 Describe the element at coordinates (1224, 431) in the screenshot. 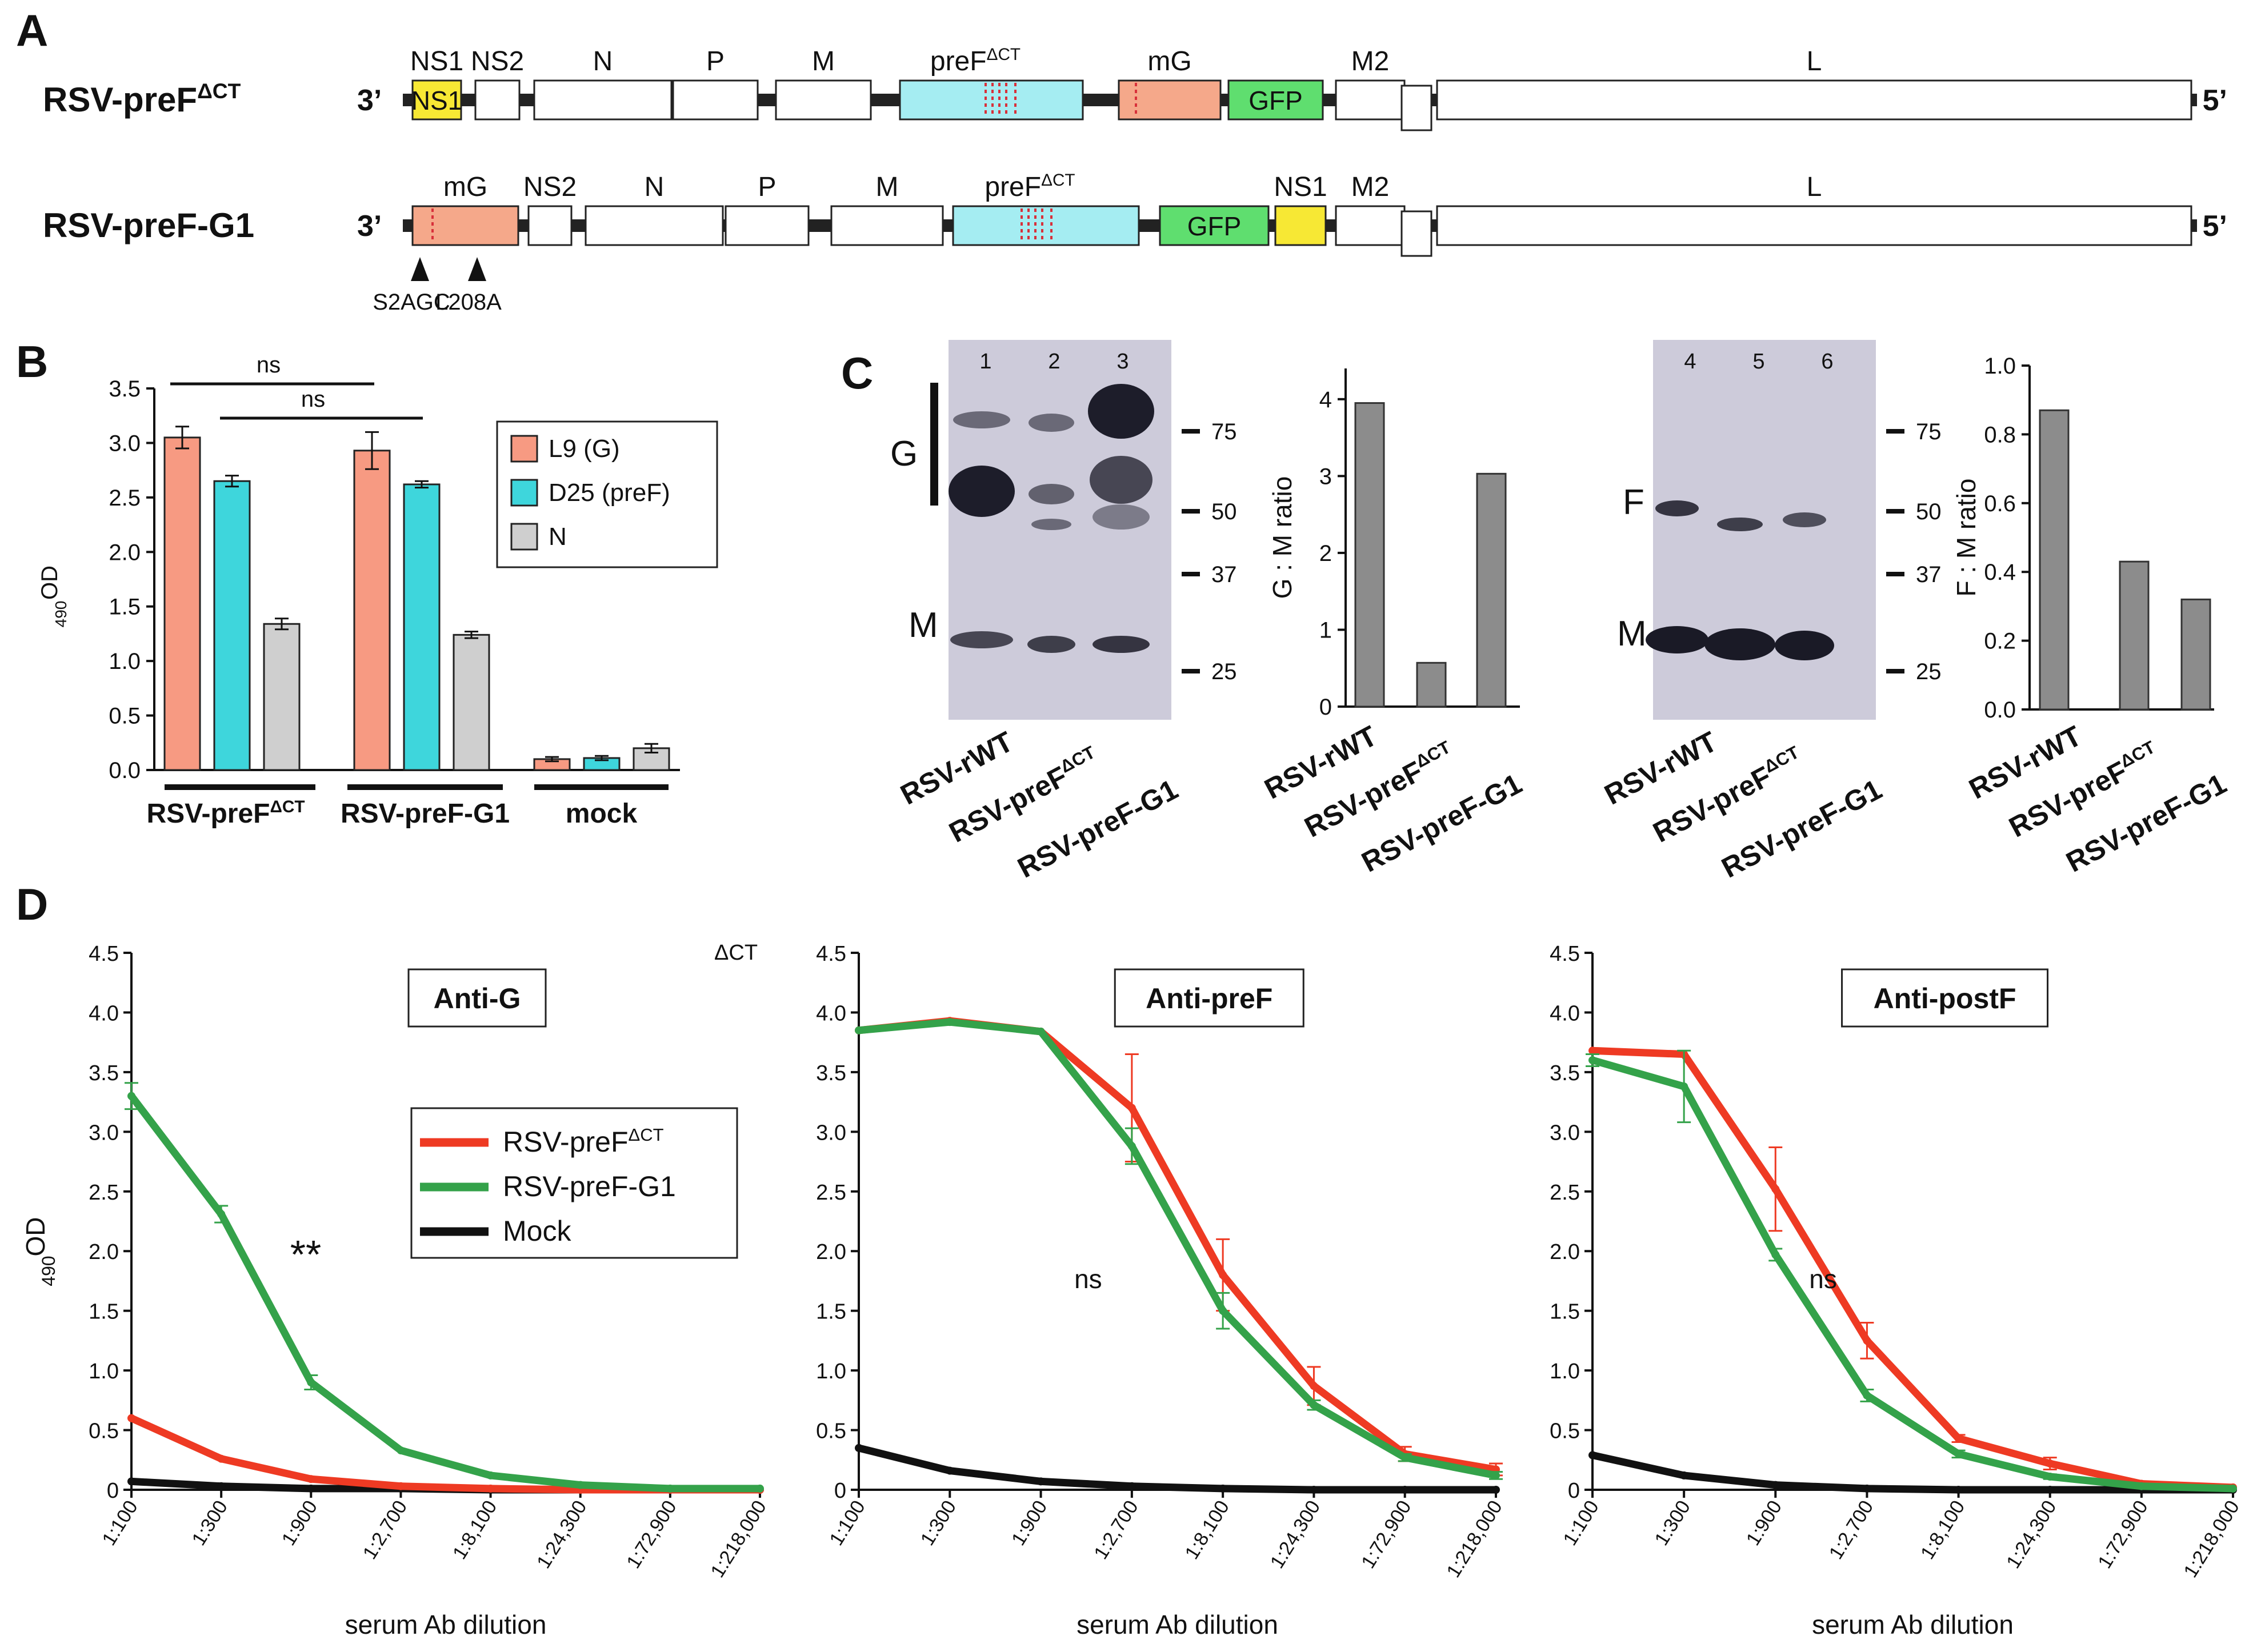

I see `marker-label: 75` at that location.